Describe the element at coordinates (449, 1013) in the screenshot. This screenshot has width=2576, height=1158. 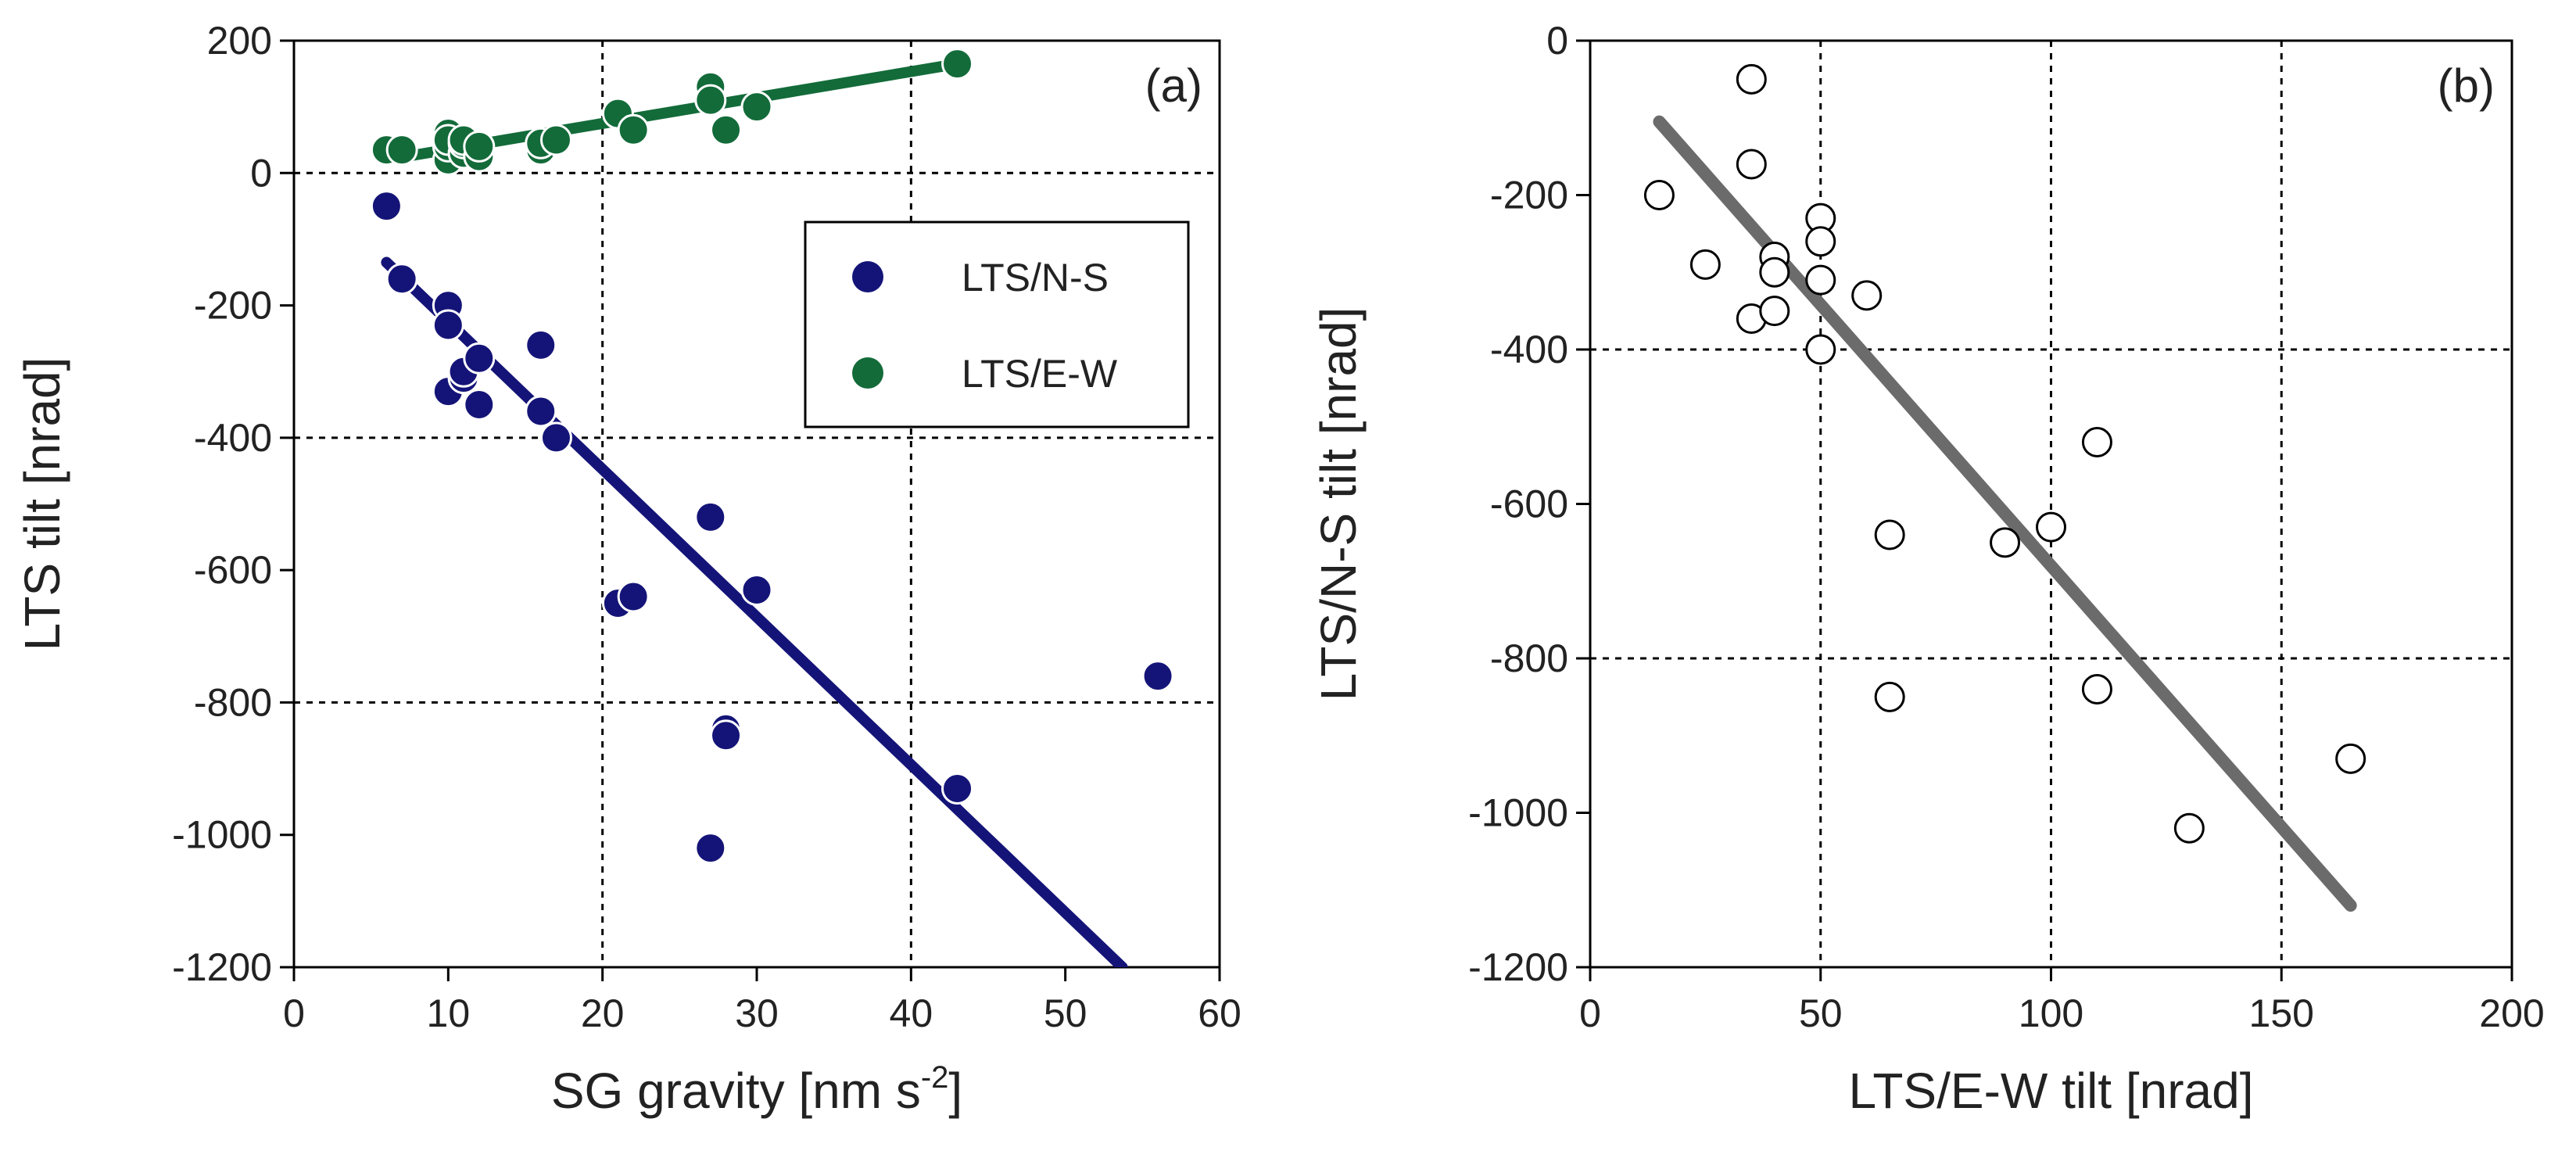
I see `x-tick-label: 10` at that location.